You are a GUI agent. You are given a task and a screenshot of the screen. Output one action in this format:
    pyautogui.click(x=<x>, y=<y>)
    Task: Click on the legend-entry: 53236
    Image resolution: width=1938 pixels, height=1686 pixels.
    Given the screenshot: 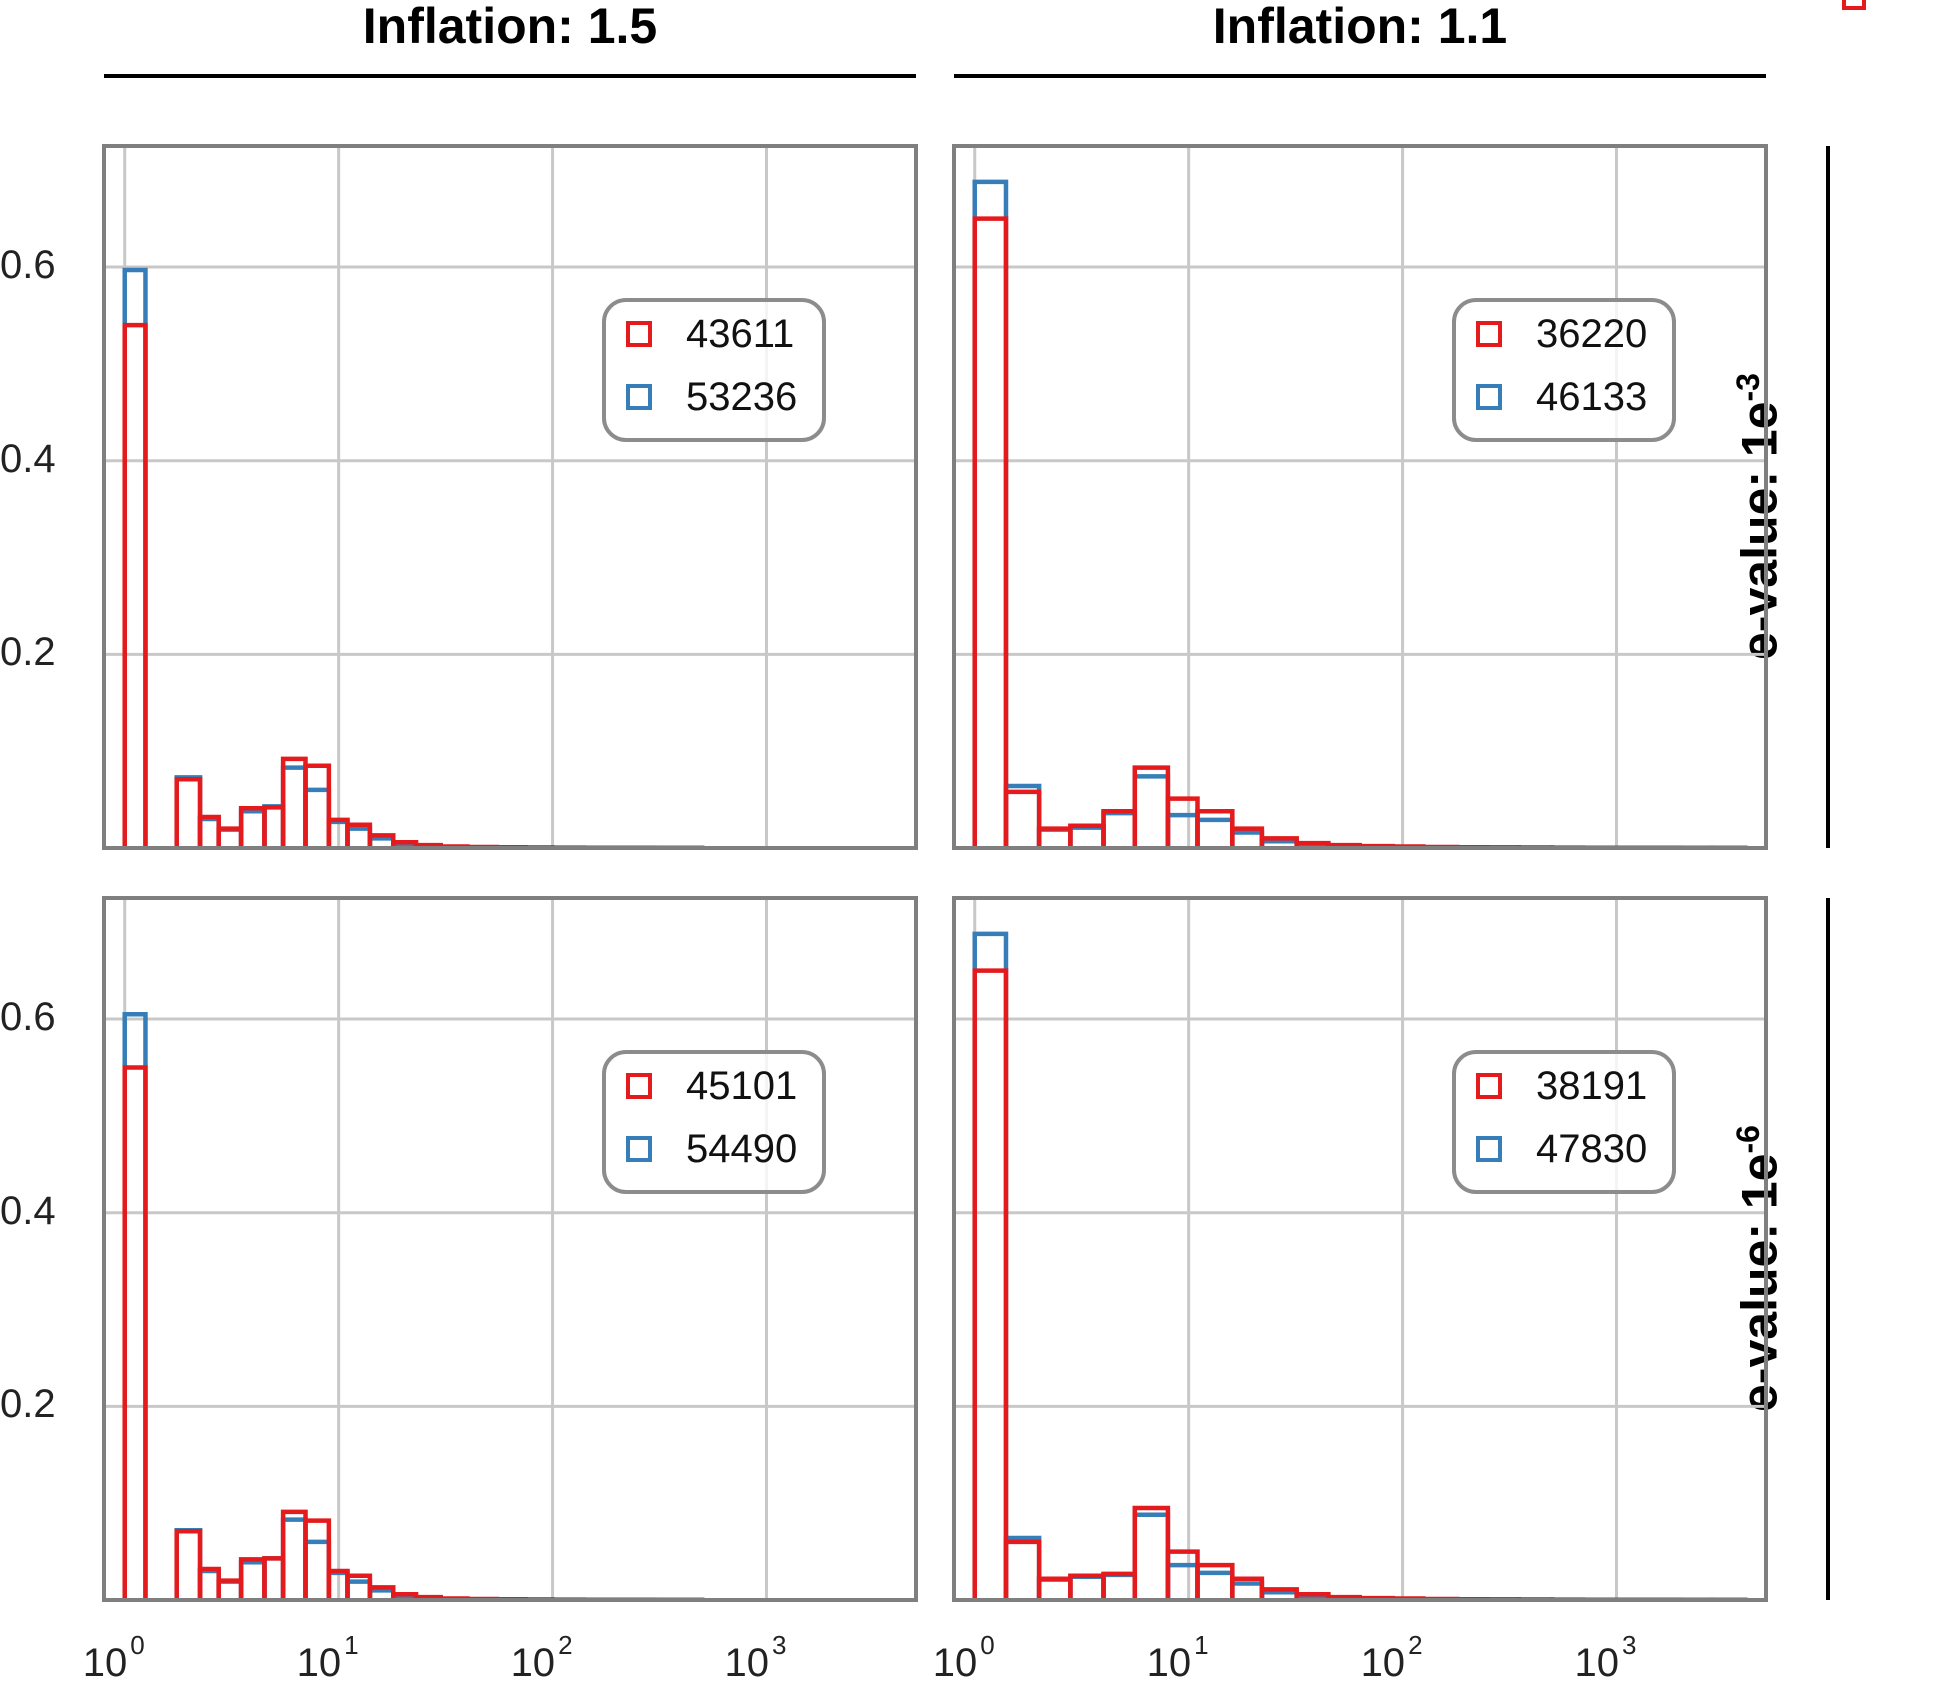 What is the action you would take?
    pyautogui.click(x=711, y=397)
    